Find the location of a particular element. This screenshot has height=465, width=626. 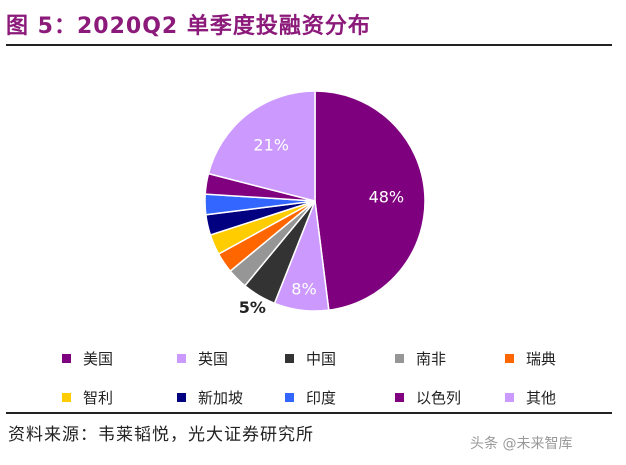

legend-item-3: 南非 is located at coordinates (420, 358).